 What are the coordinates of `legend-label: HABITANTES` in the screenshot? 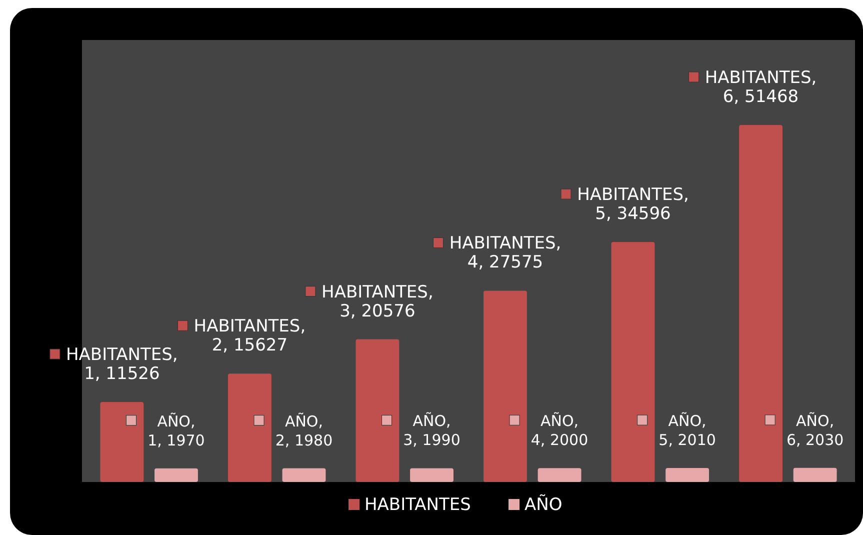 It's located at (417, 505).